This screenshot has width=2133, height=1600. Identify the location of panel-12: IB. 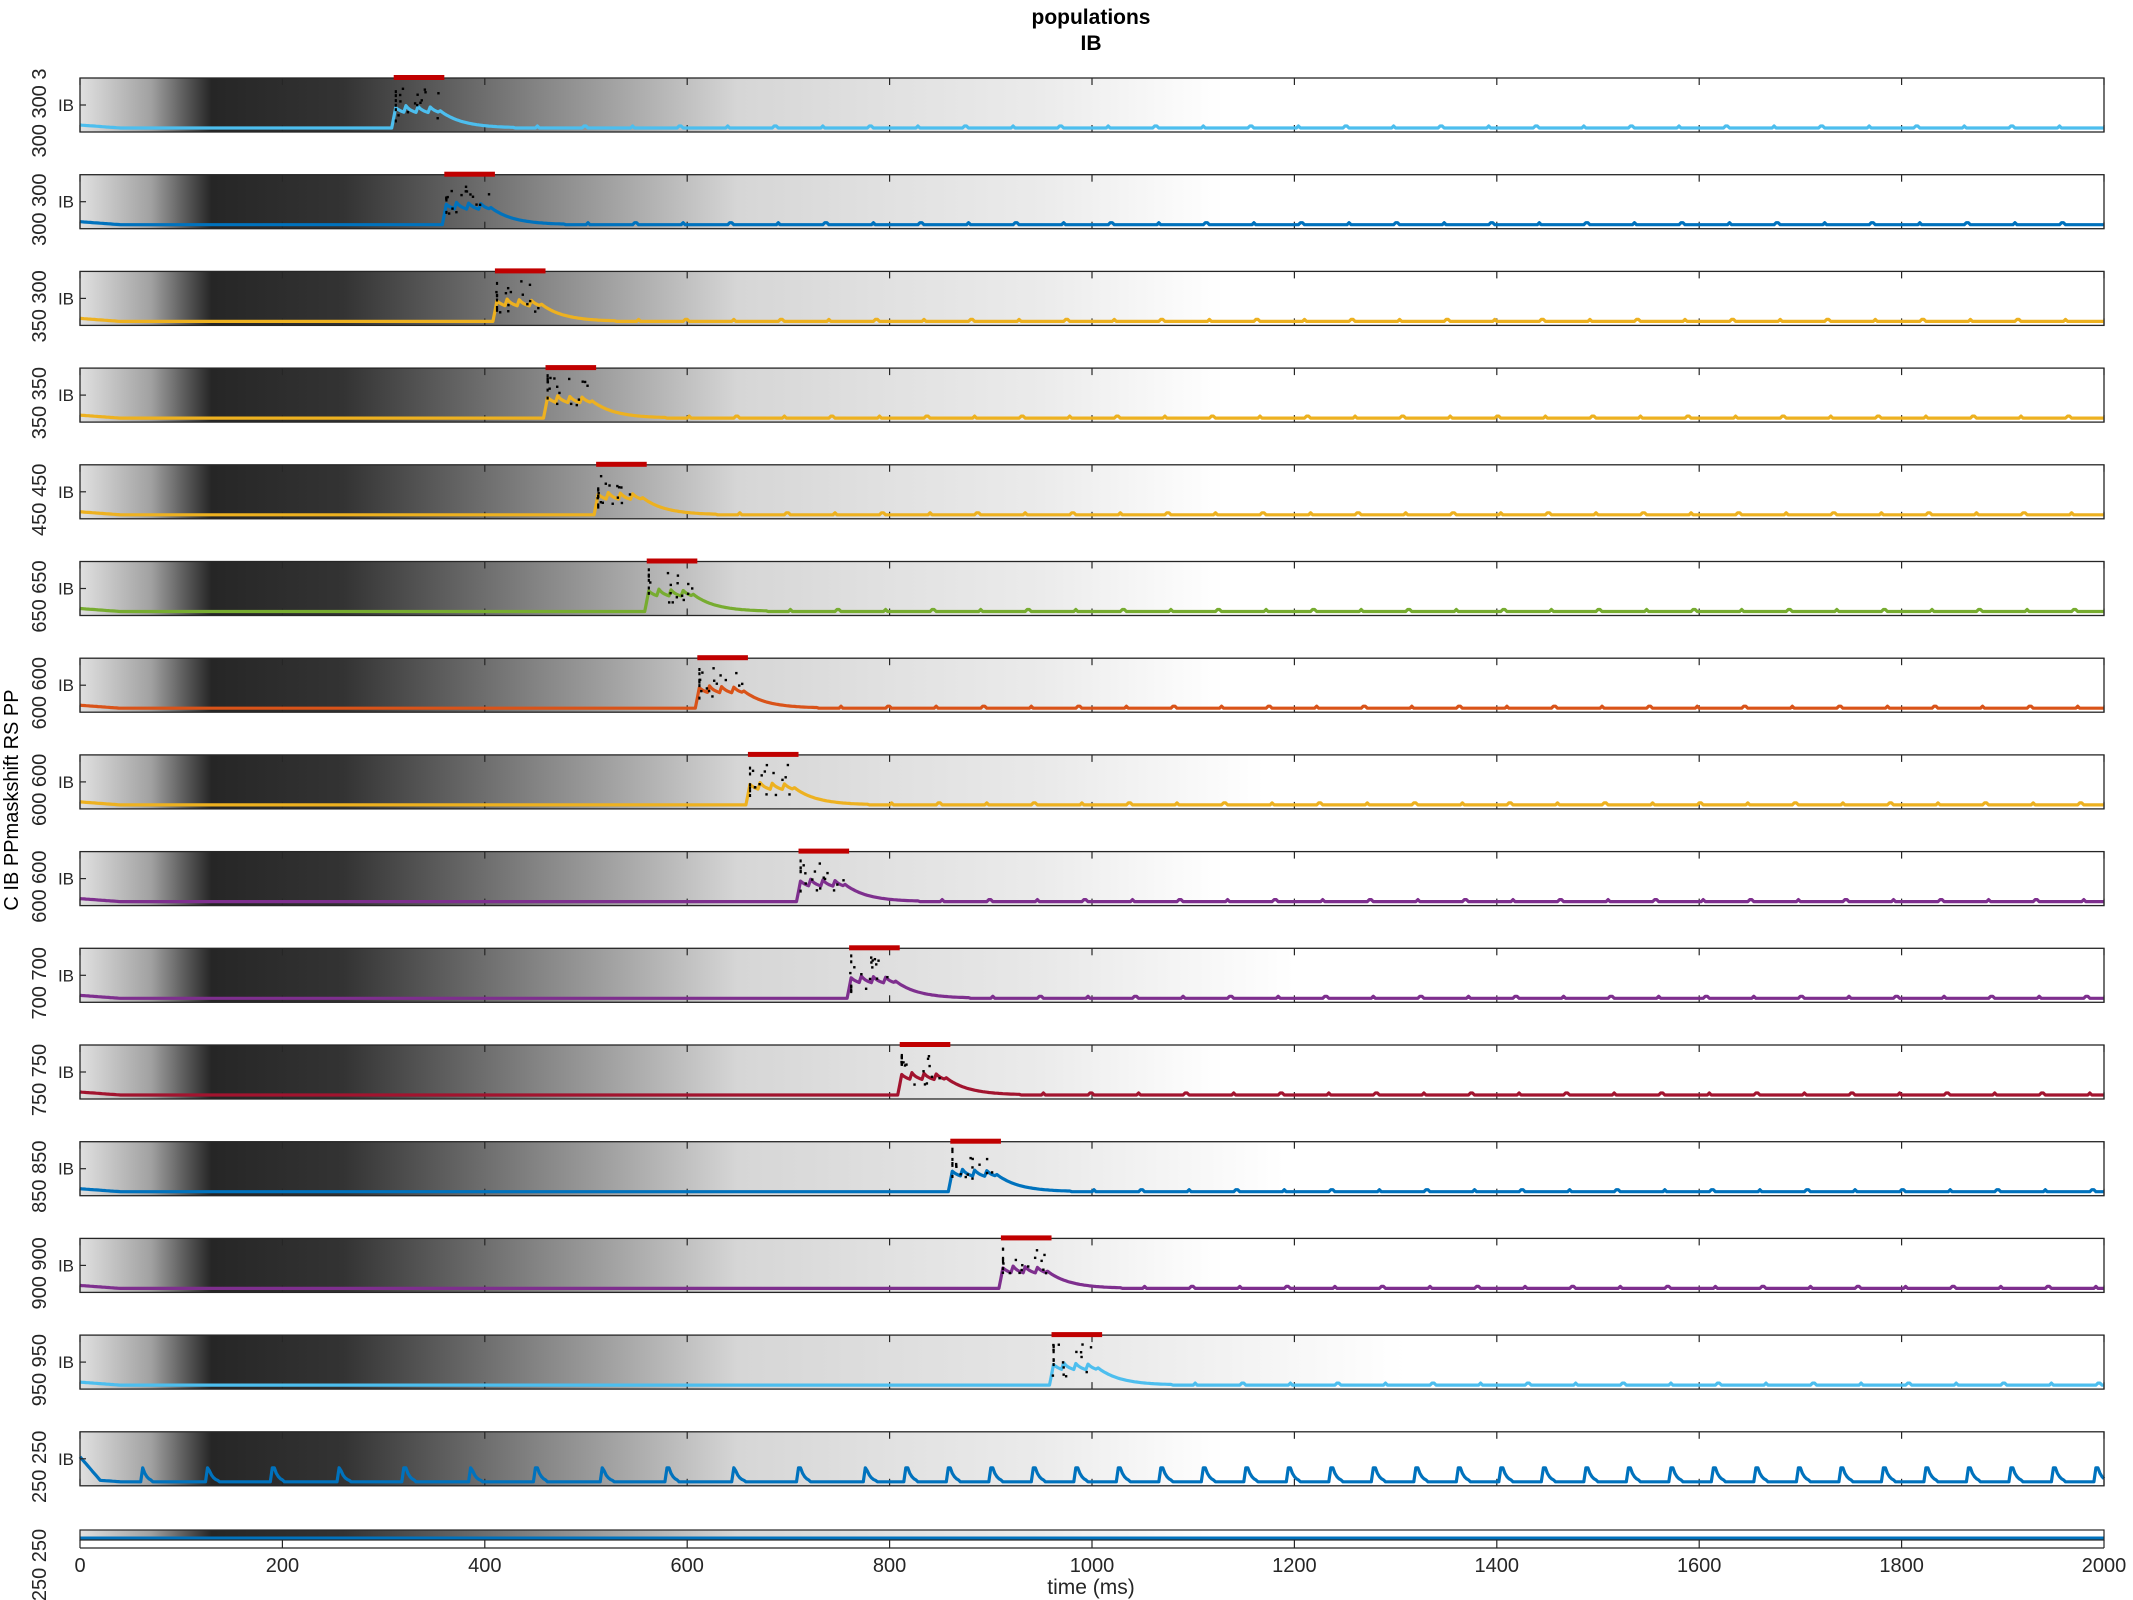
(1081, 1167).